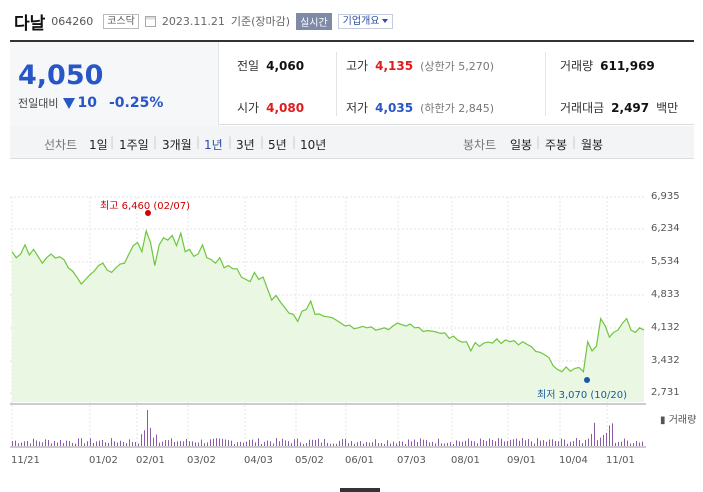 This screenshot has height=492, width=703. Describe the element at coordinates (665, 294) in the screenshot. I see `y-tick-label: 4,833` at that location.